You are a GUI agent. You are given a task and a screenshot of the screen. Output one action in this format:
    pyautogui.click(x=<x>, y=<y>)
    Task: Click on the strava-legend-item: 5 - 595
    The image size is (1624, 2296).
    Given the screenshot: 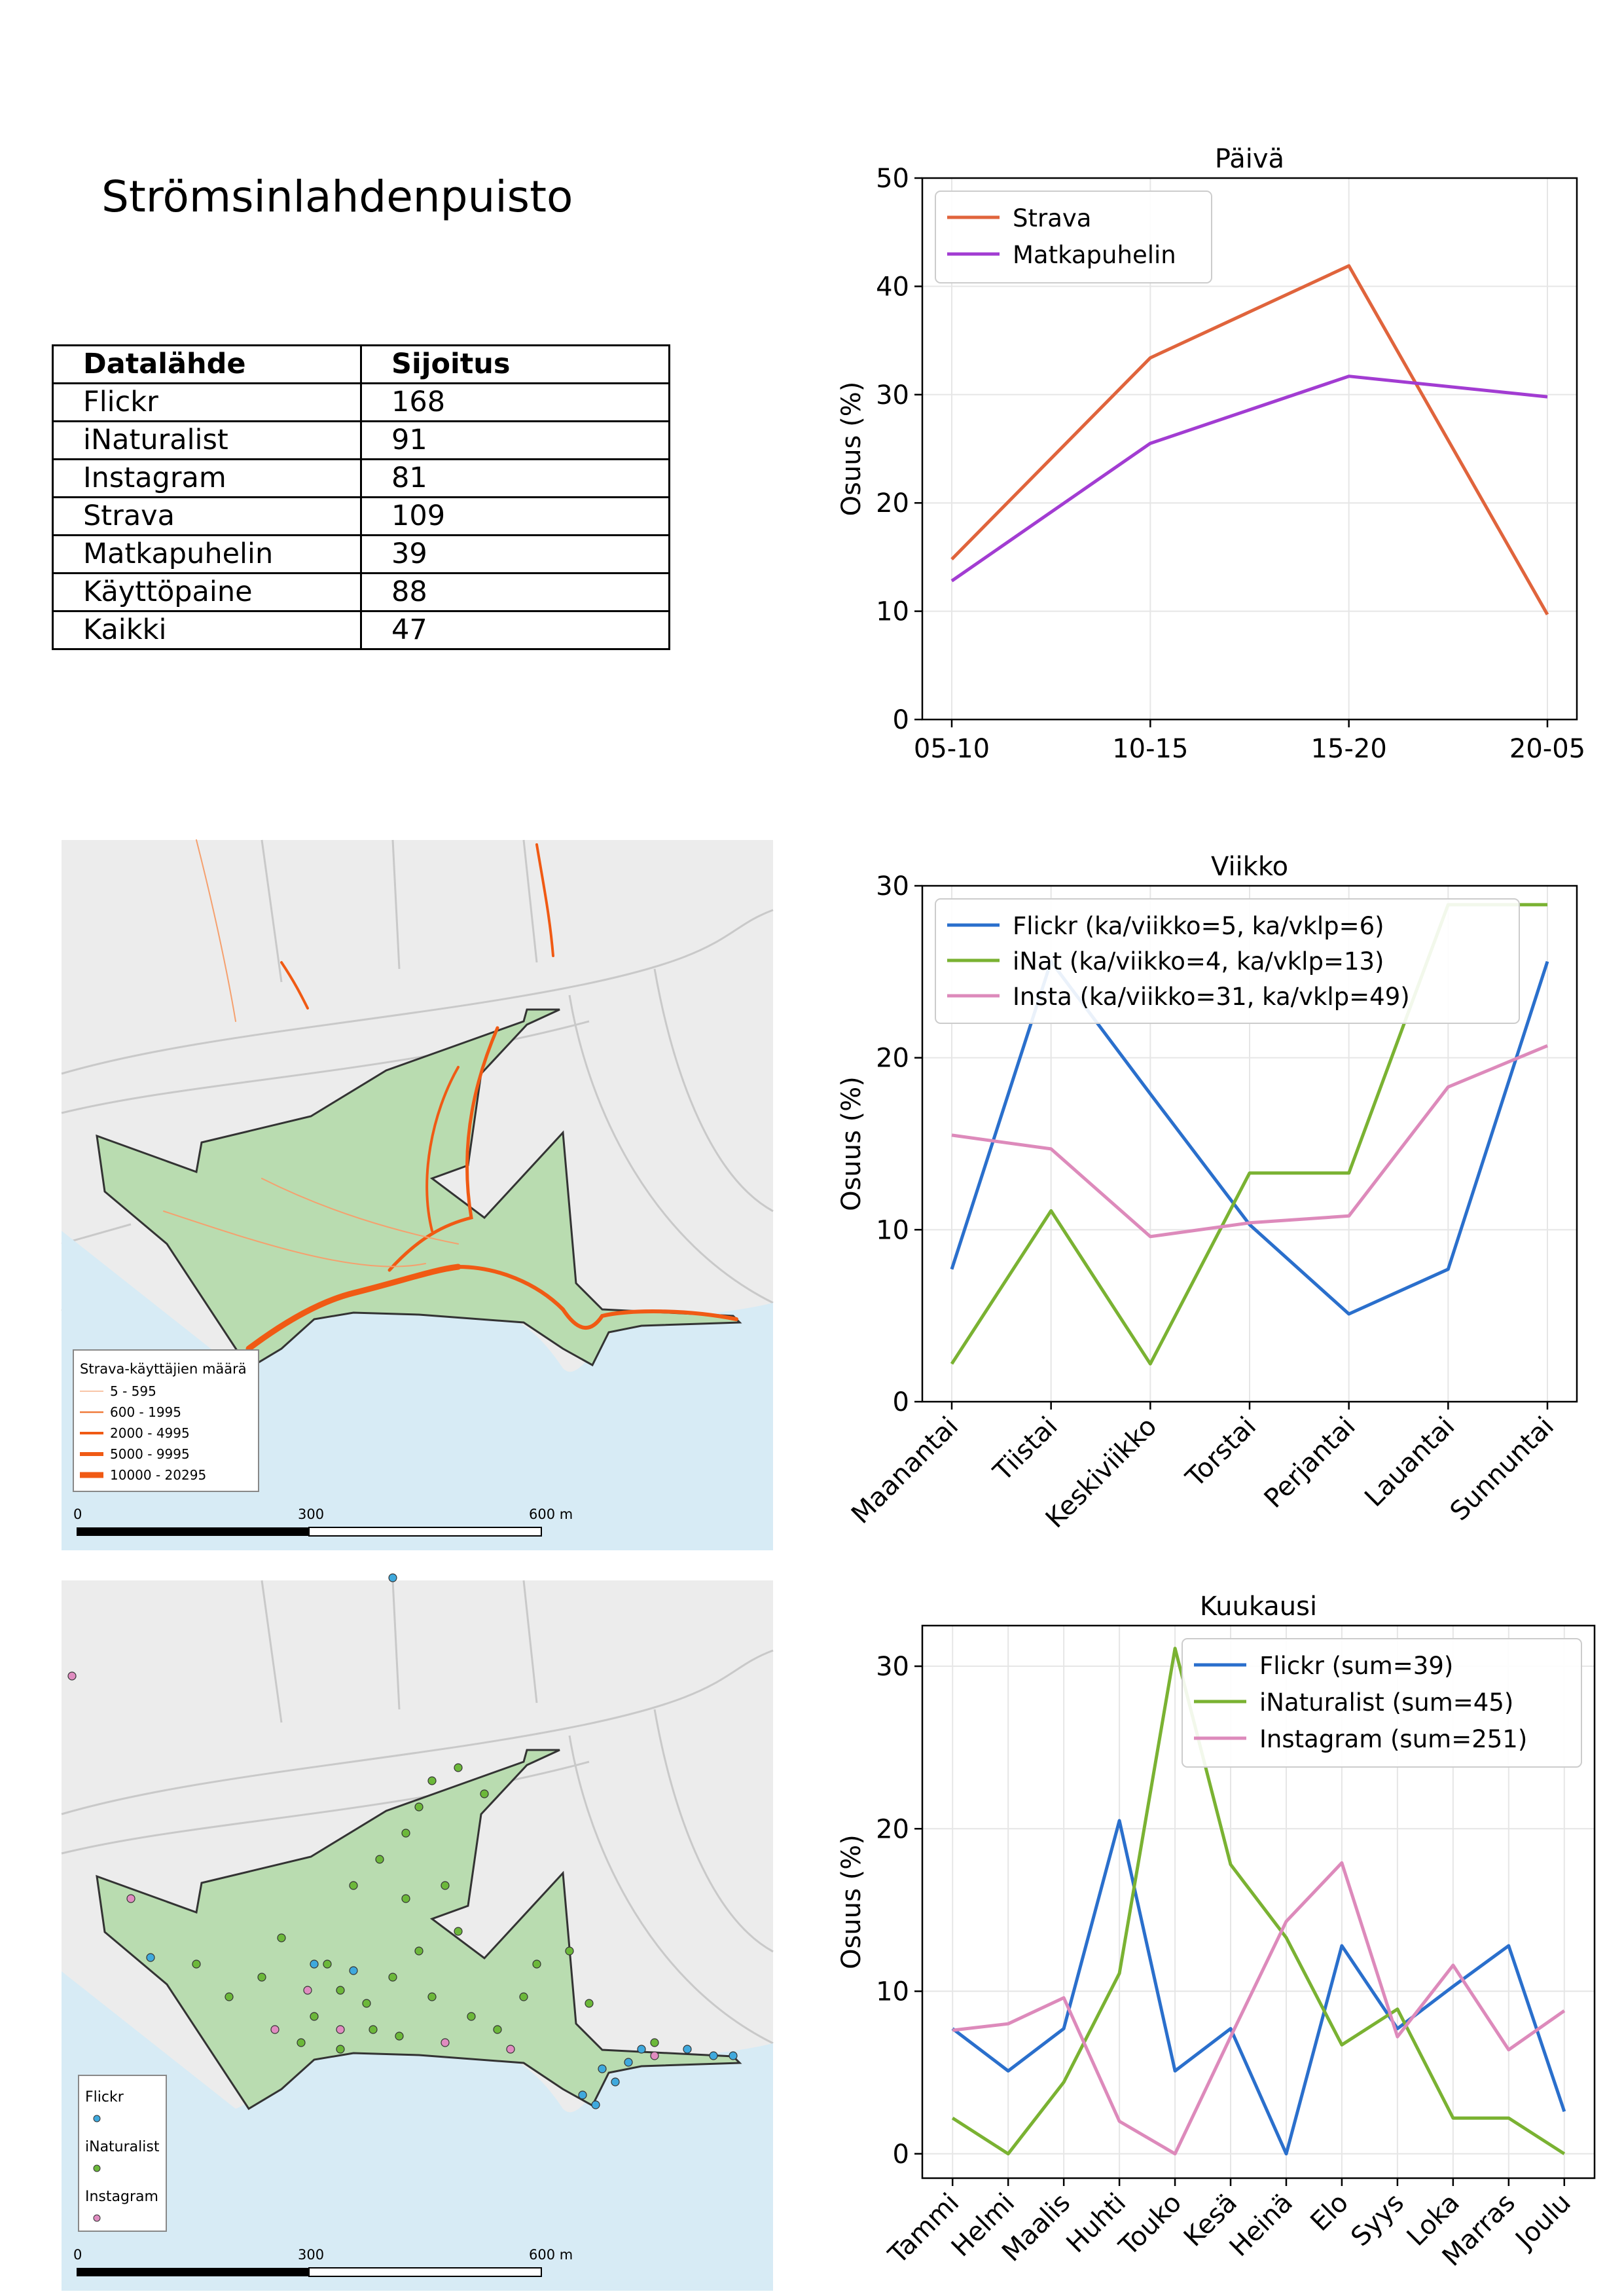 What is the action you would take?
    pyautogui.click(x=133, y=1391)
    